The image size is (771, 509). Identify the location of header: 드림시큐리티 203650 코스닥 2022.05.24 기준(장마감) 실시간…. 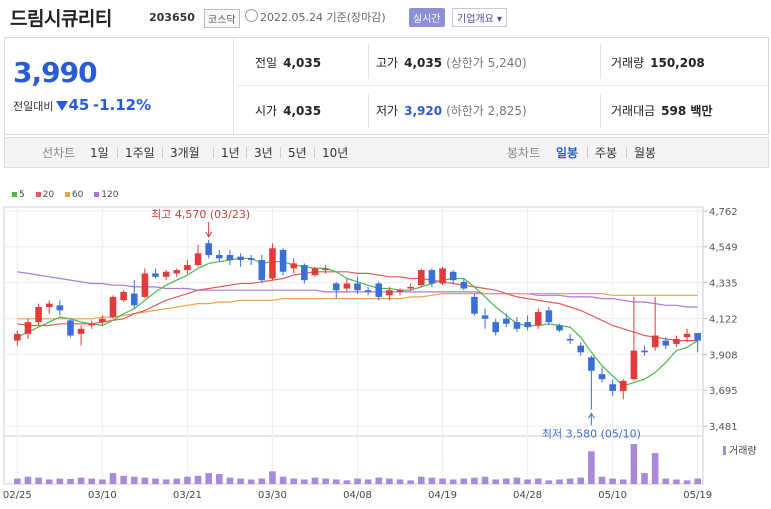
(385, 17).